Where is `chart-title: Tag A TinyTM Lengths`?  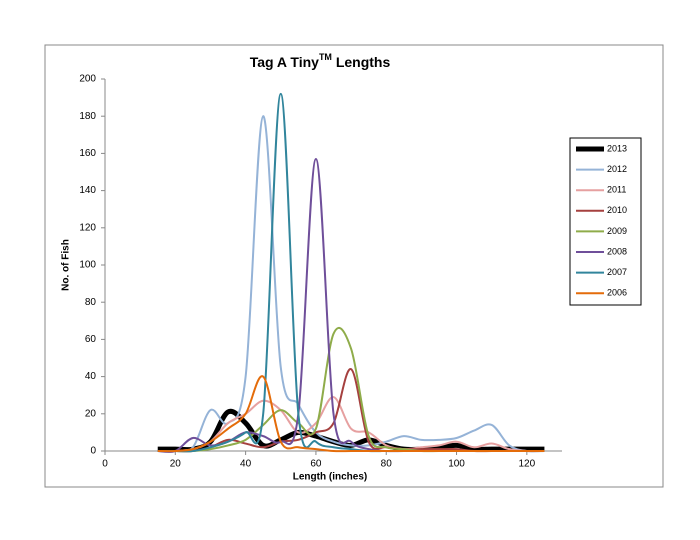 chart-title: Tag A TinyTM Lengths is located at coordinates (320, 60).